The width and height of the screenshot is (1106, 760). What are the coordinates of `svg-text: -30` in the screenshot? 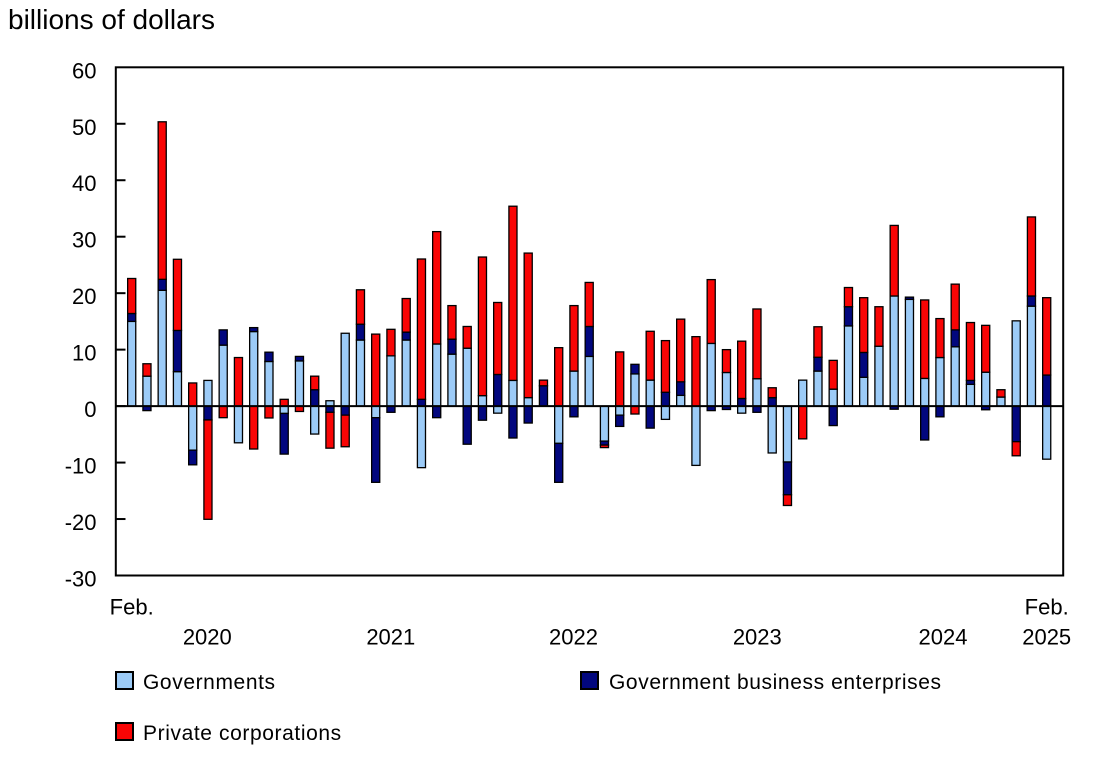 It's located at (81, 579).